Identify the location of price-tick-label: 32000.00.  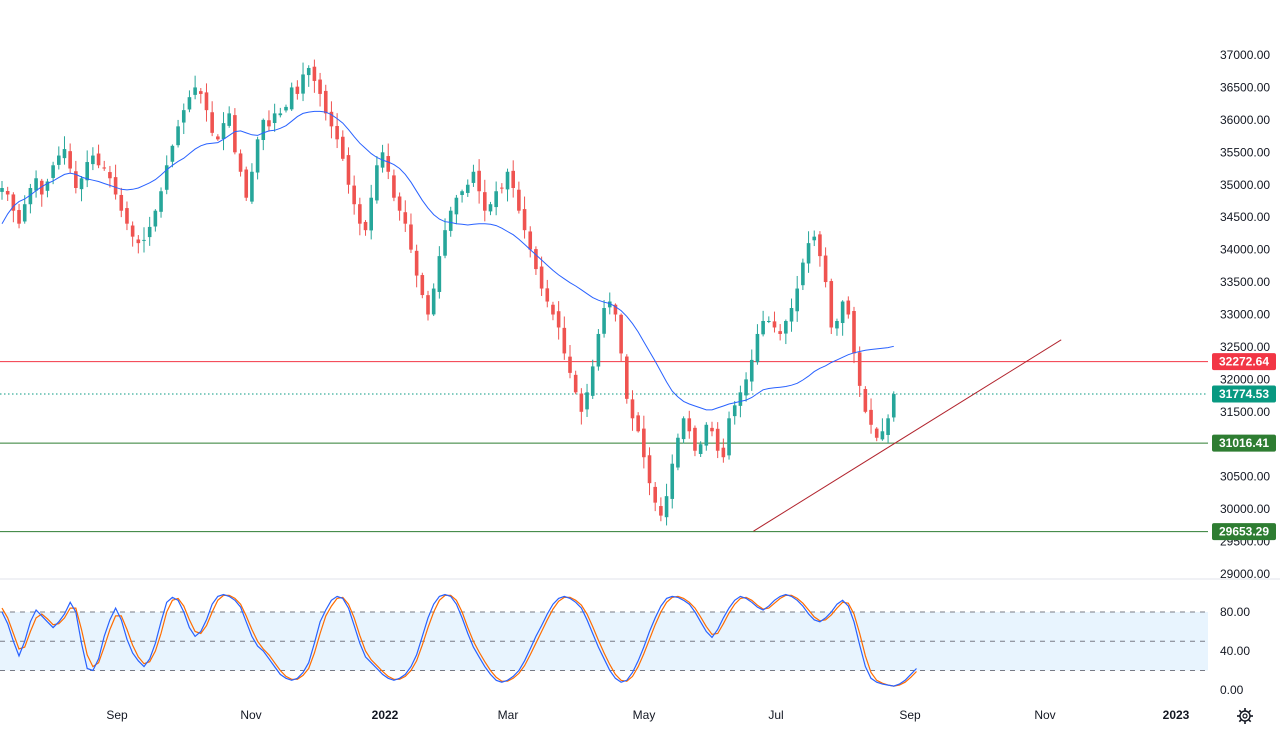
(1245, 379).